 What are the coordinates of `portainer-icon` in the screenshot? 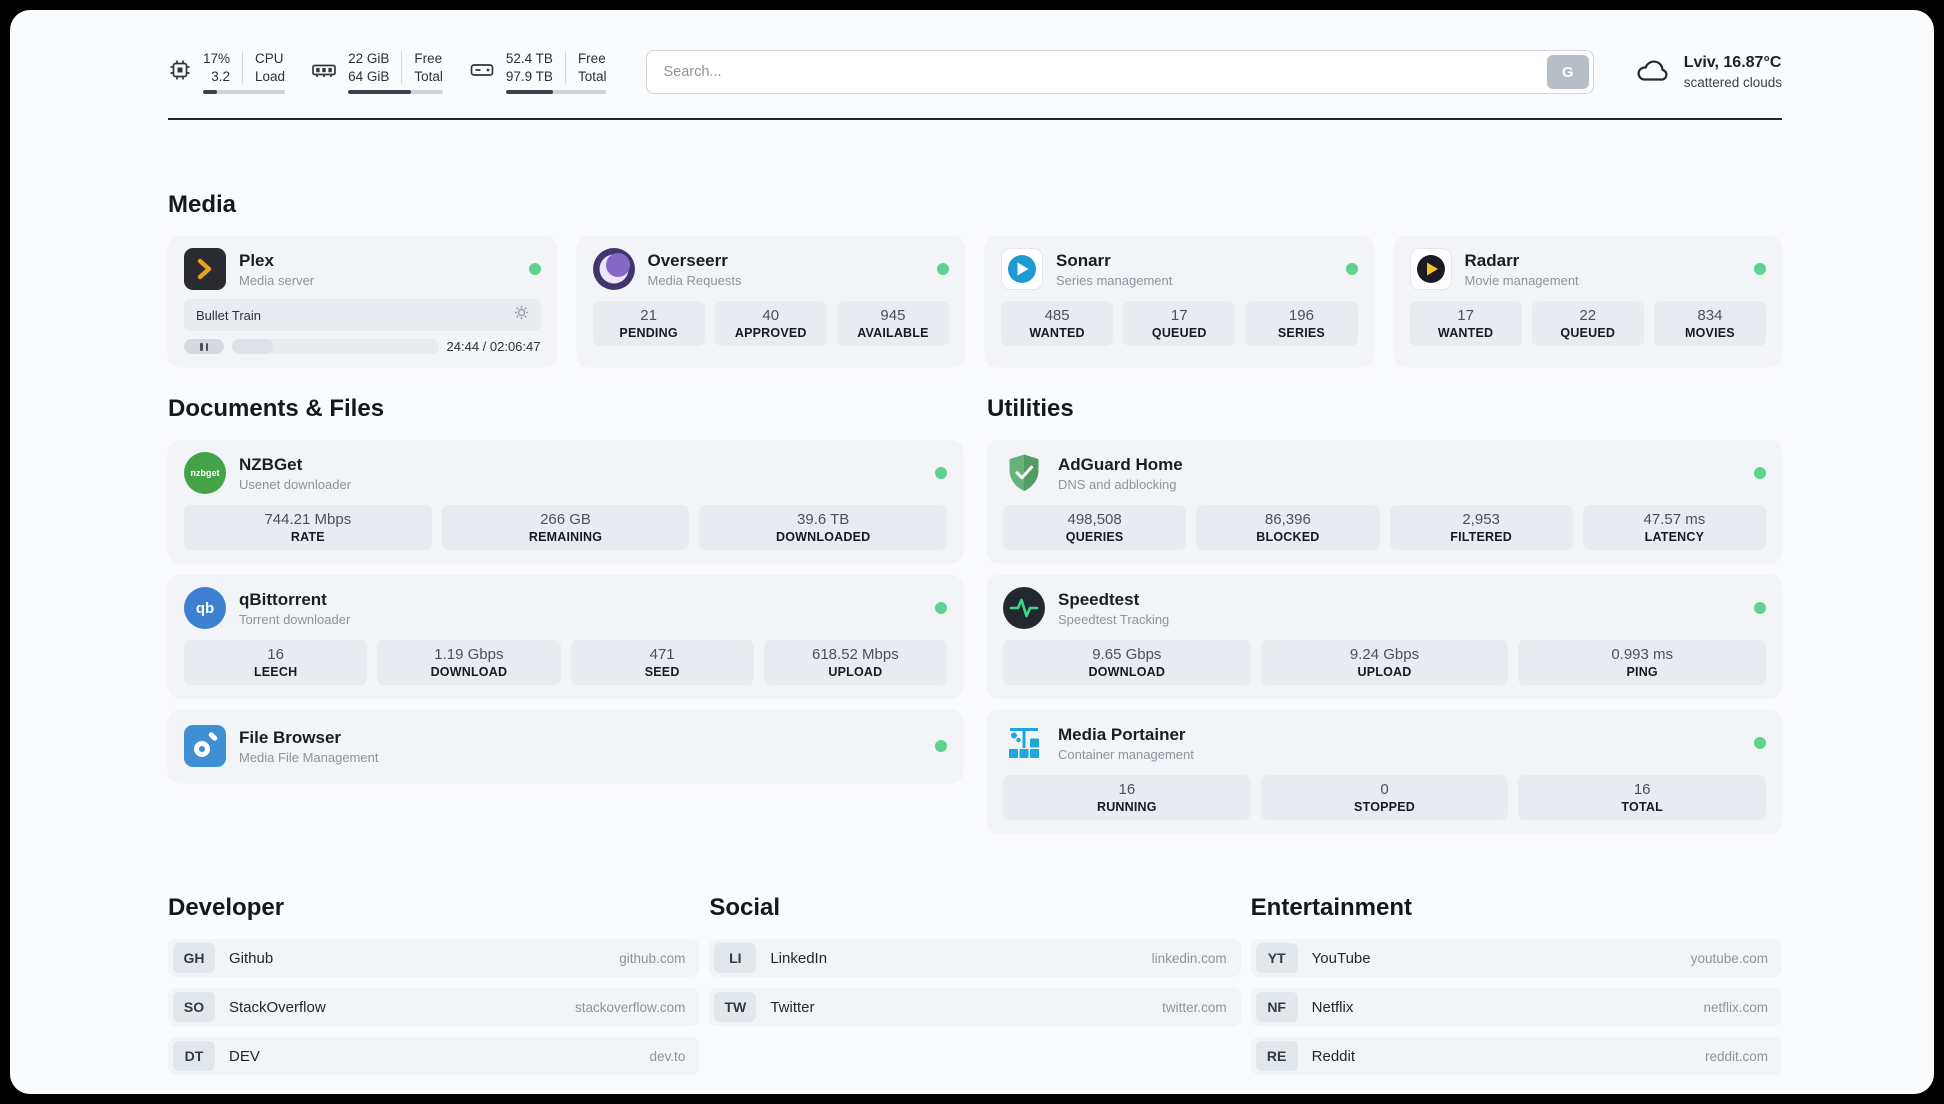 It's located at (1024, 743).